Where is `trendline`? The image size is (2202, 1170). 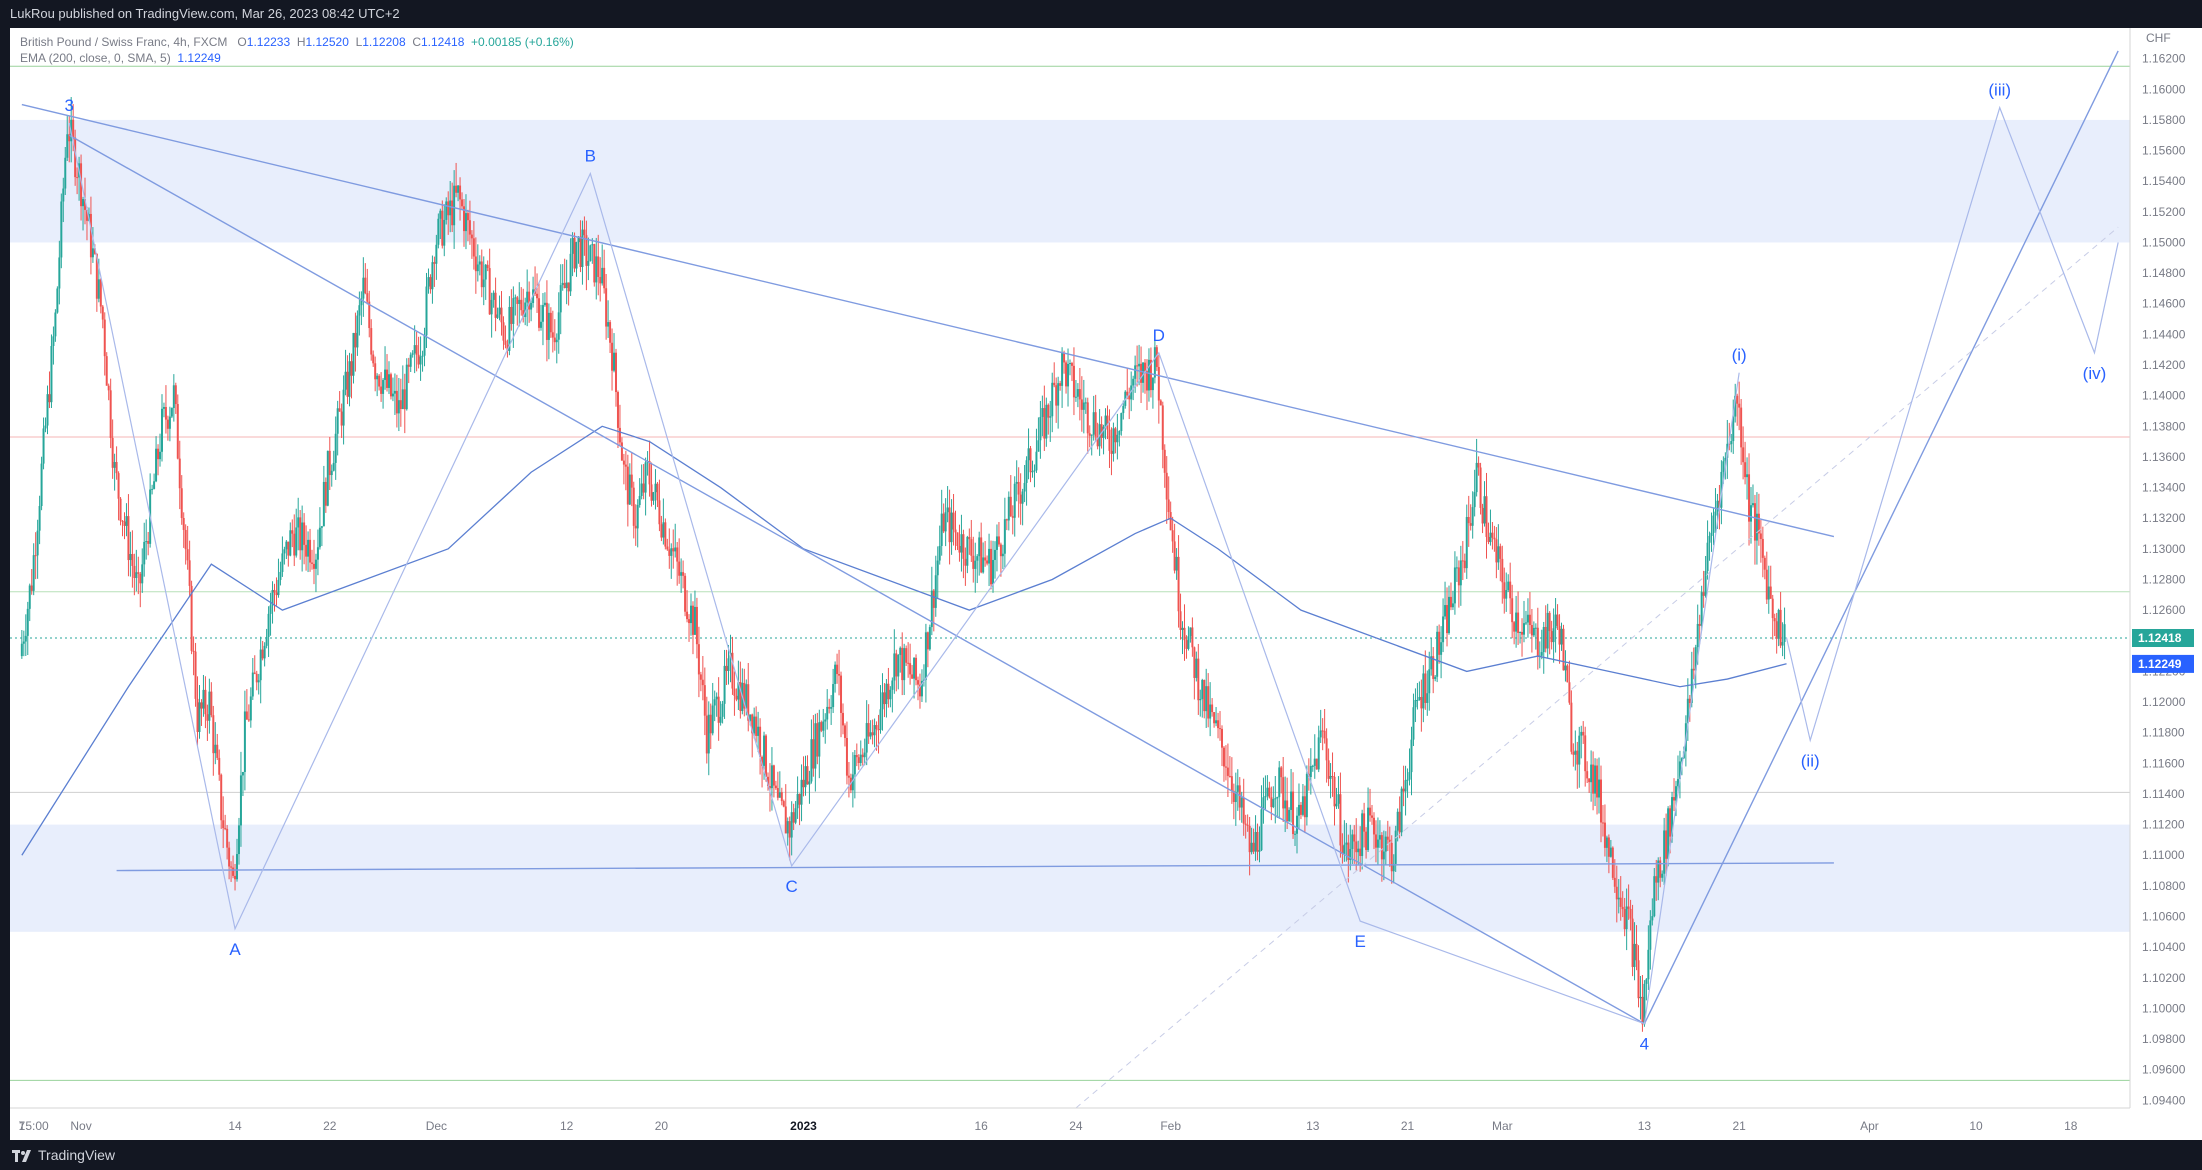 trendline is located at coordinates (975, 867).